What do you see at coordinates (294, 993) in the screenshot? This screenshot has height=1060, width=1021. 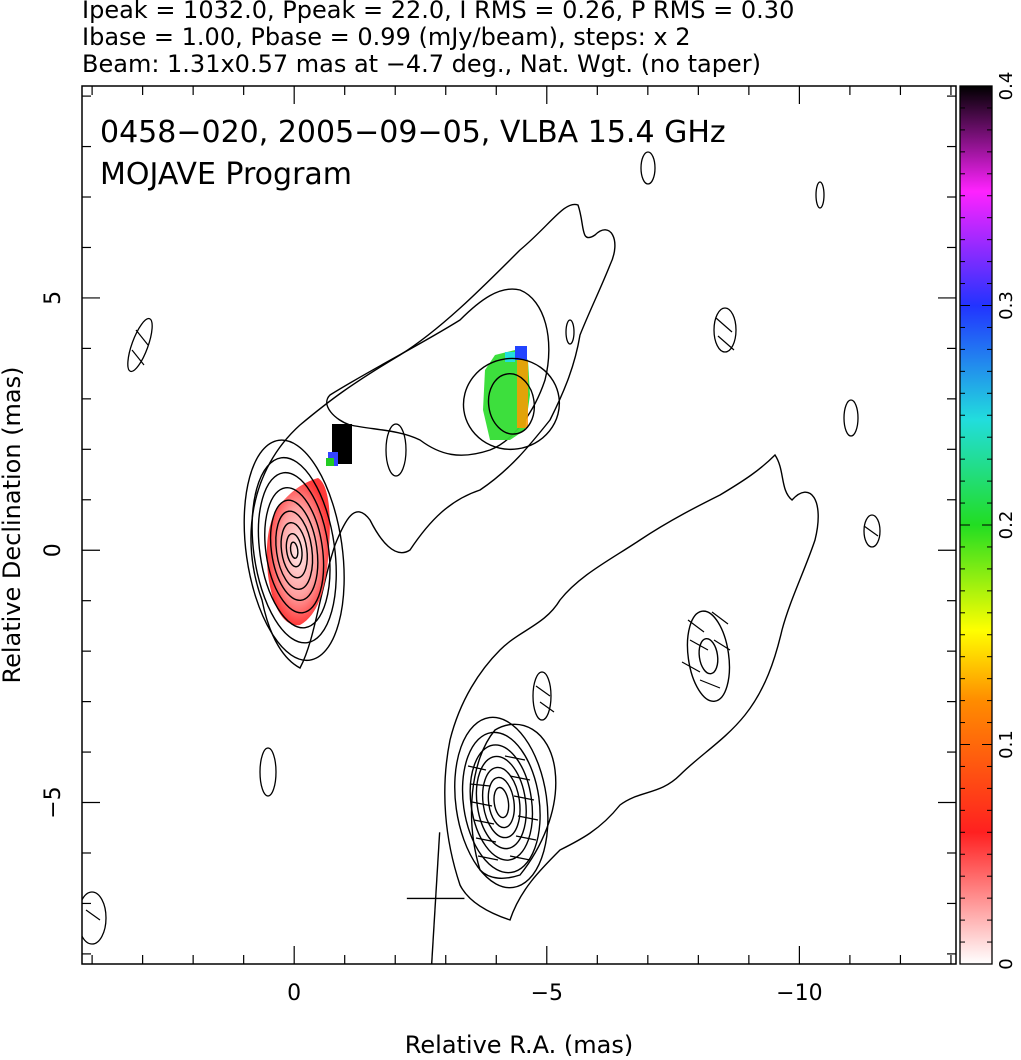 I see `x-tick-label: 0` at bounding box center [294, 993].